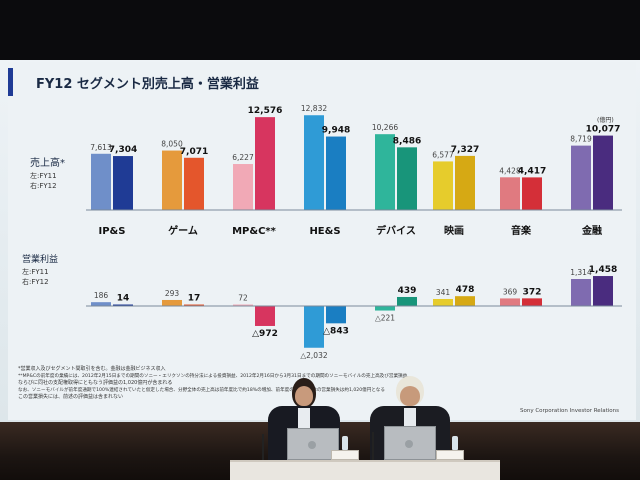 The width and height of the screenshot is (640, 480). Describe the element at coordinates (313, 355) in the screenshot. I see `income-label-fy11-3: △2,032` at that location.